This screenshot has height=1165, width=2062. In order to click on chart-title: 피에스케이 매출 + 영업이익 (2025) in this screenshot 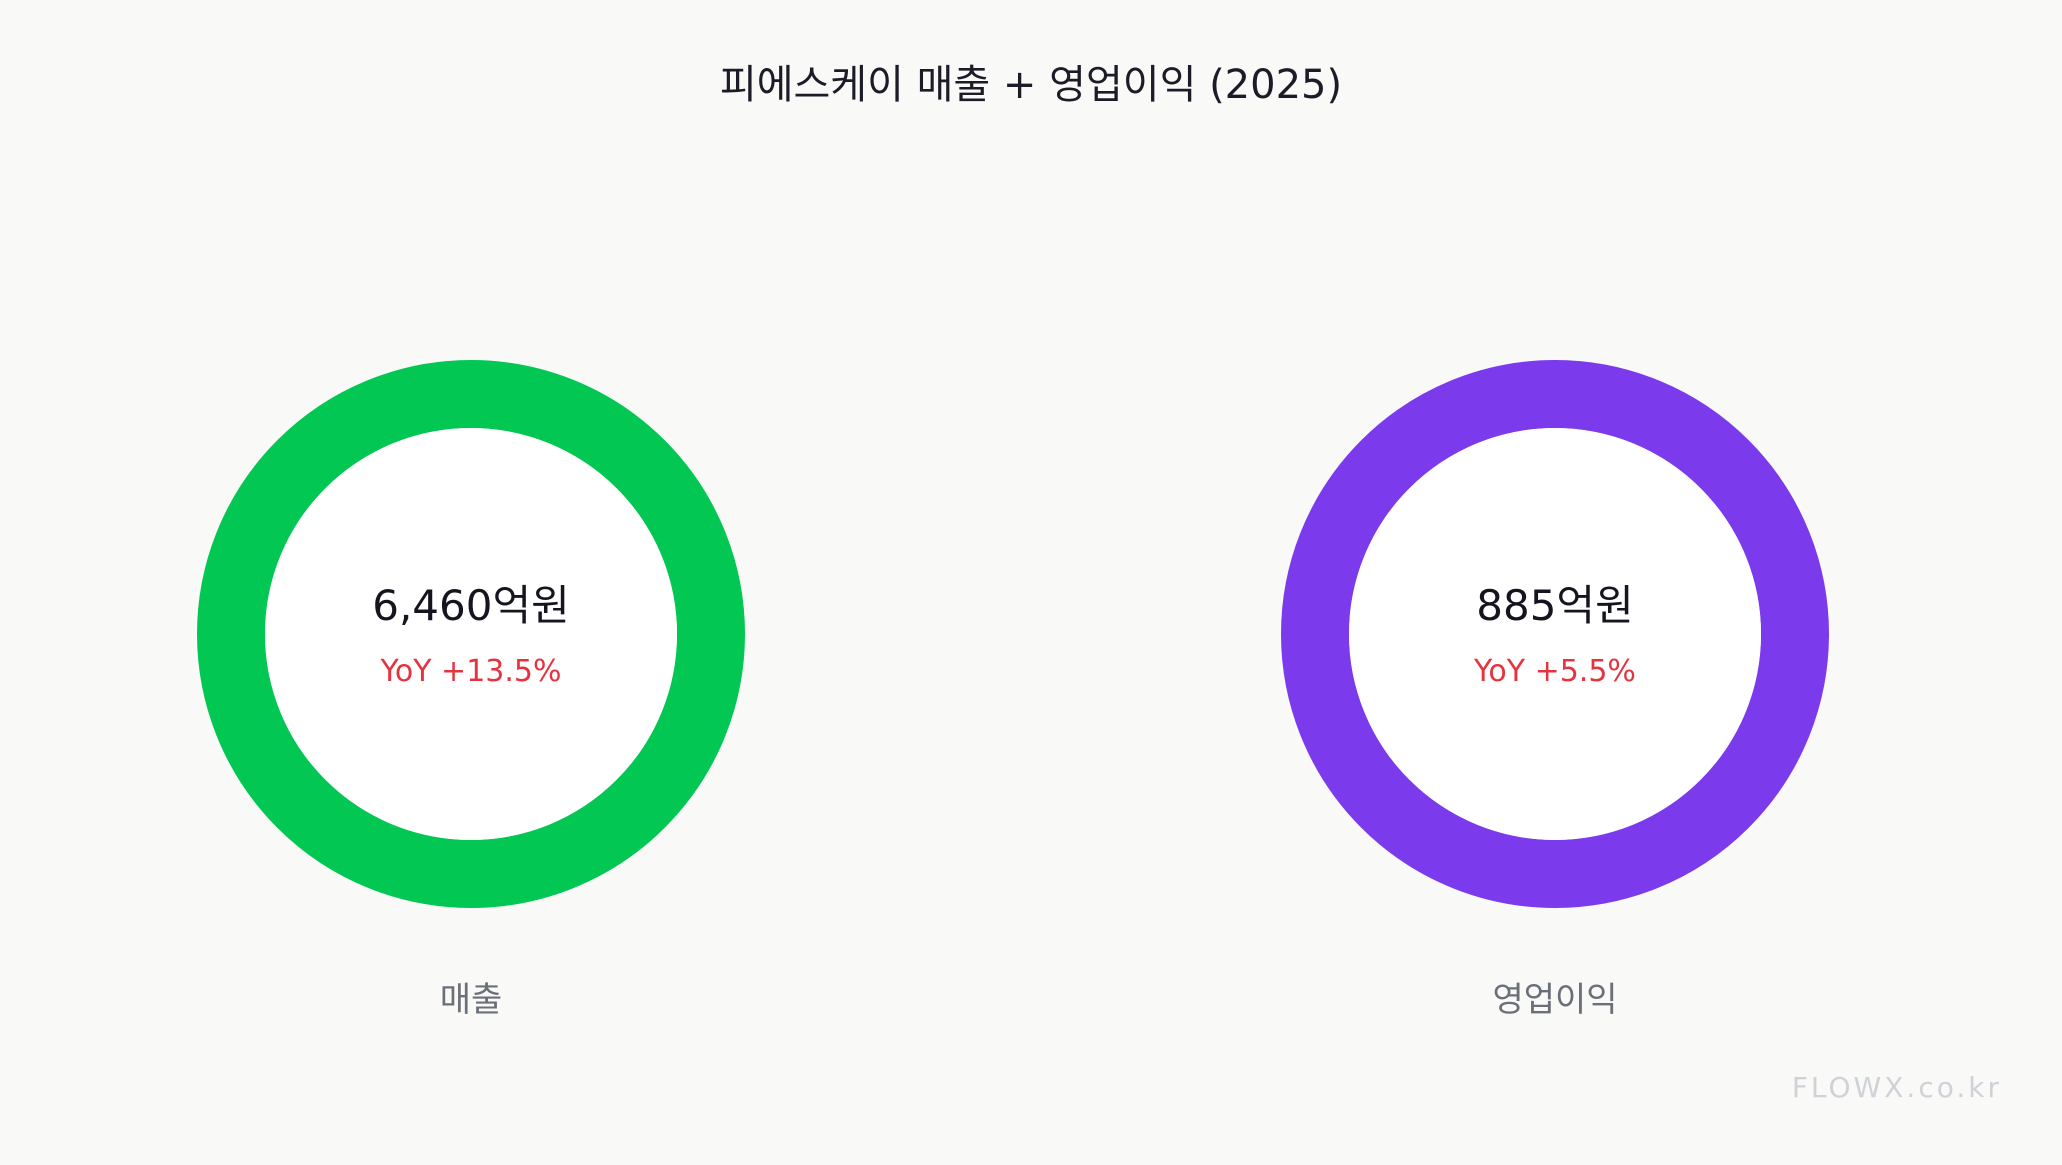, I will do `click(1031, 85)`.